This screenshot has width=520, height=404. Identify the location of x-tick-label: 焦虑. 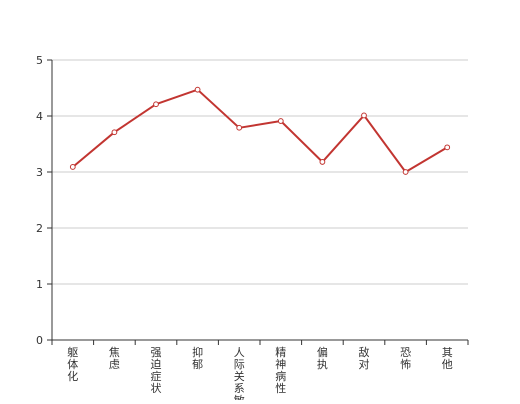
(114, 358).